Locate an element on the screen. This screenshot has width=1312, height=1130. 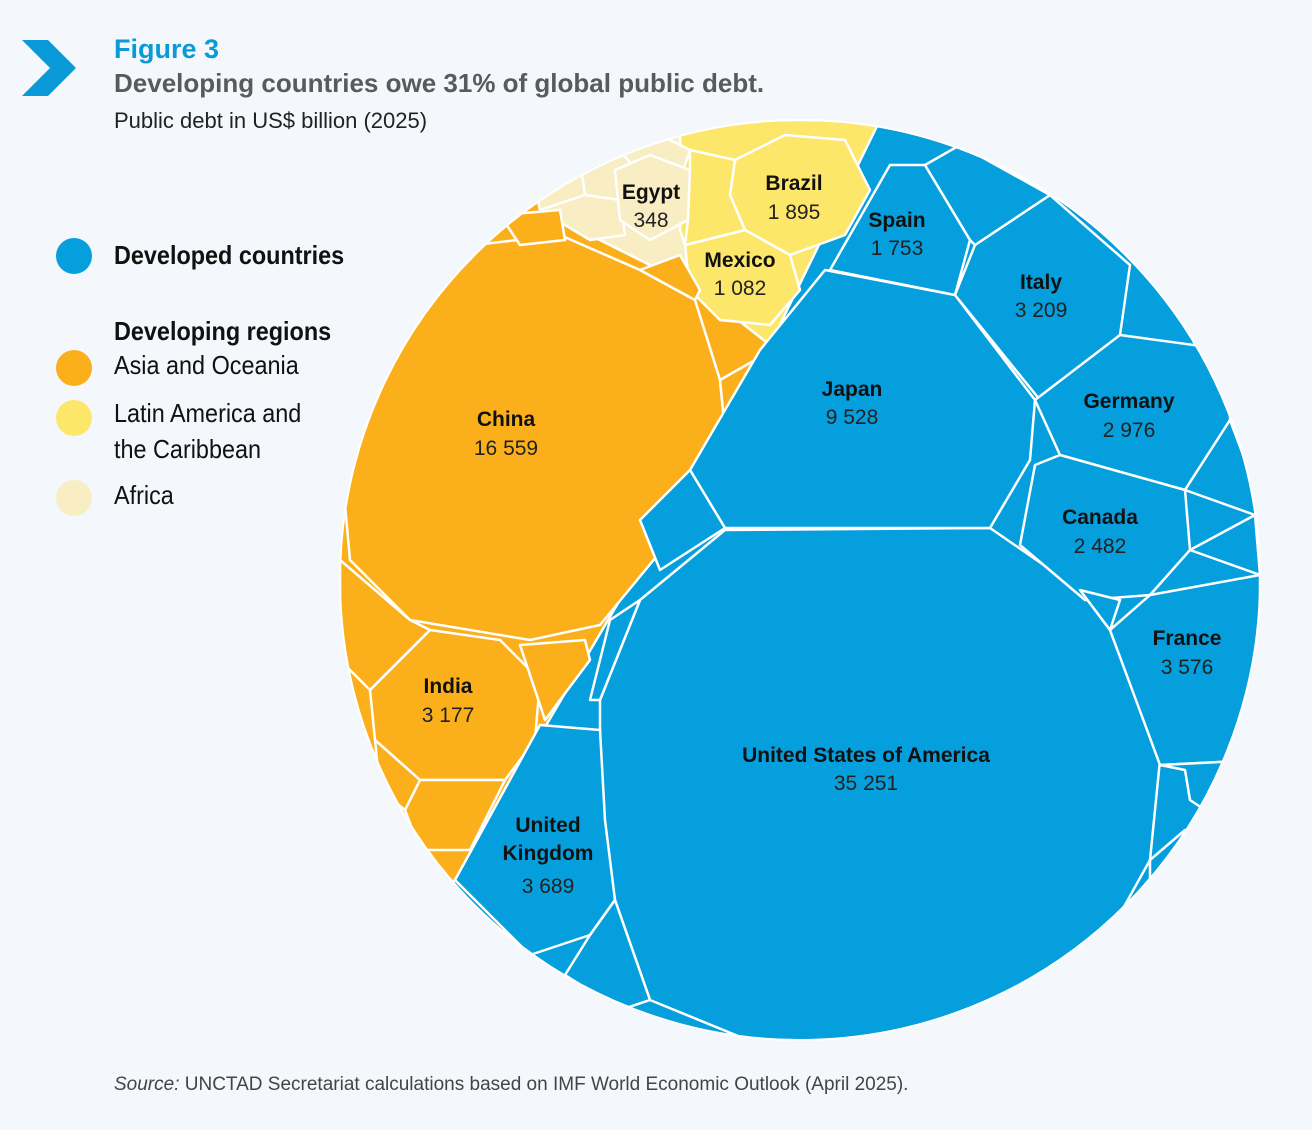
legend-swatch-africa is located at coordinates (74, 498).